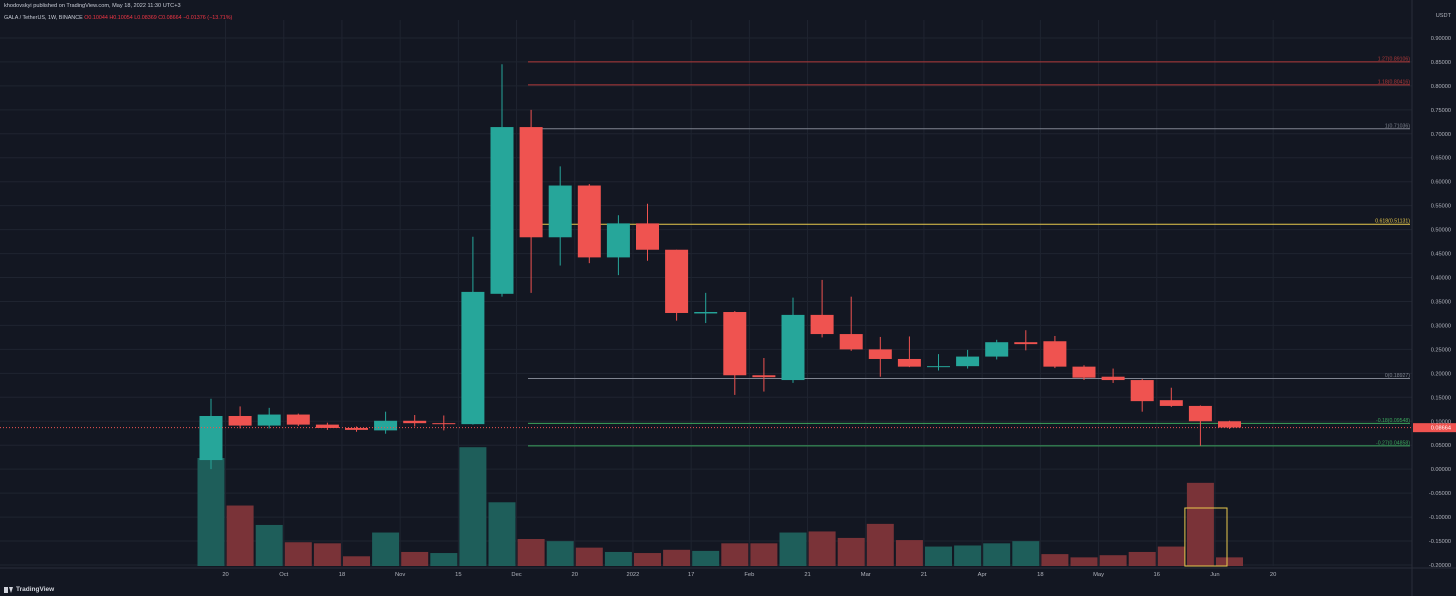 The width and height of the screenshot is (1456, 596). What do you see at coordinates (400, 575) in the screenshot?
I see `time-tick-label: Nov` at bounding box center [400, 575].